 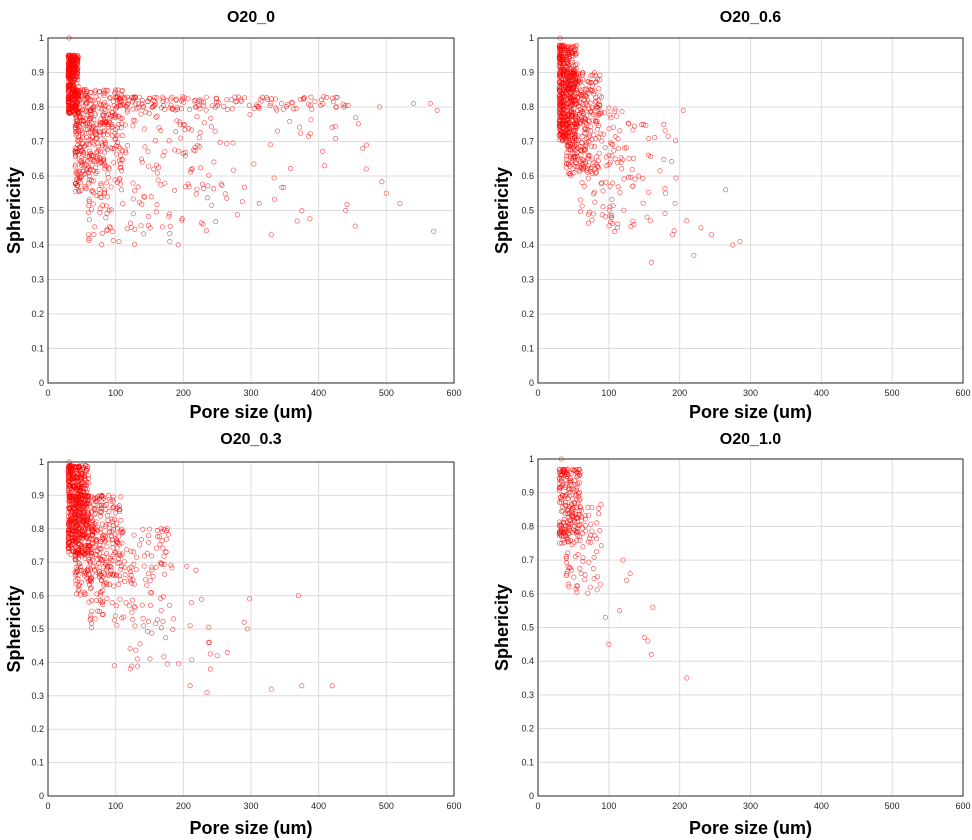 What do you see at coordinates (183, 393) in the screenshot?
I see `x-tick-label: 200` at bounding box center [183, 393].